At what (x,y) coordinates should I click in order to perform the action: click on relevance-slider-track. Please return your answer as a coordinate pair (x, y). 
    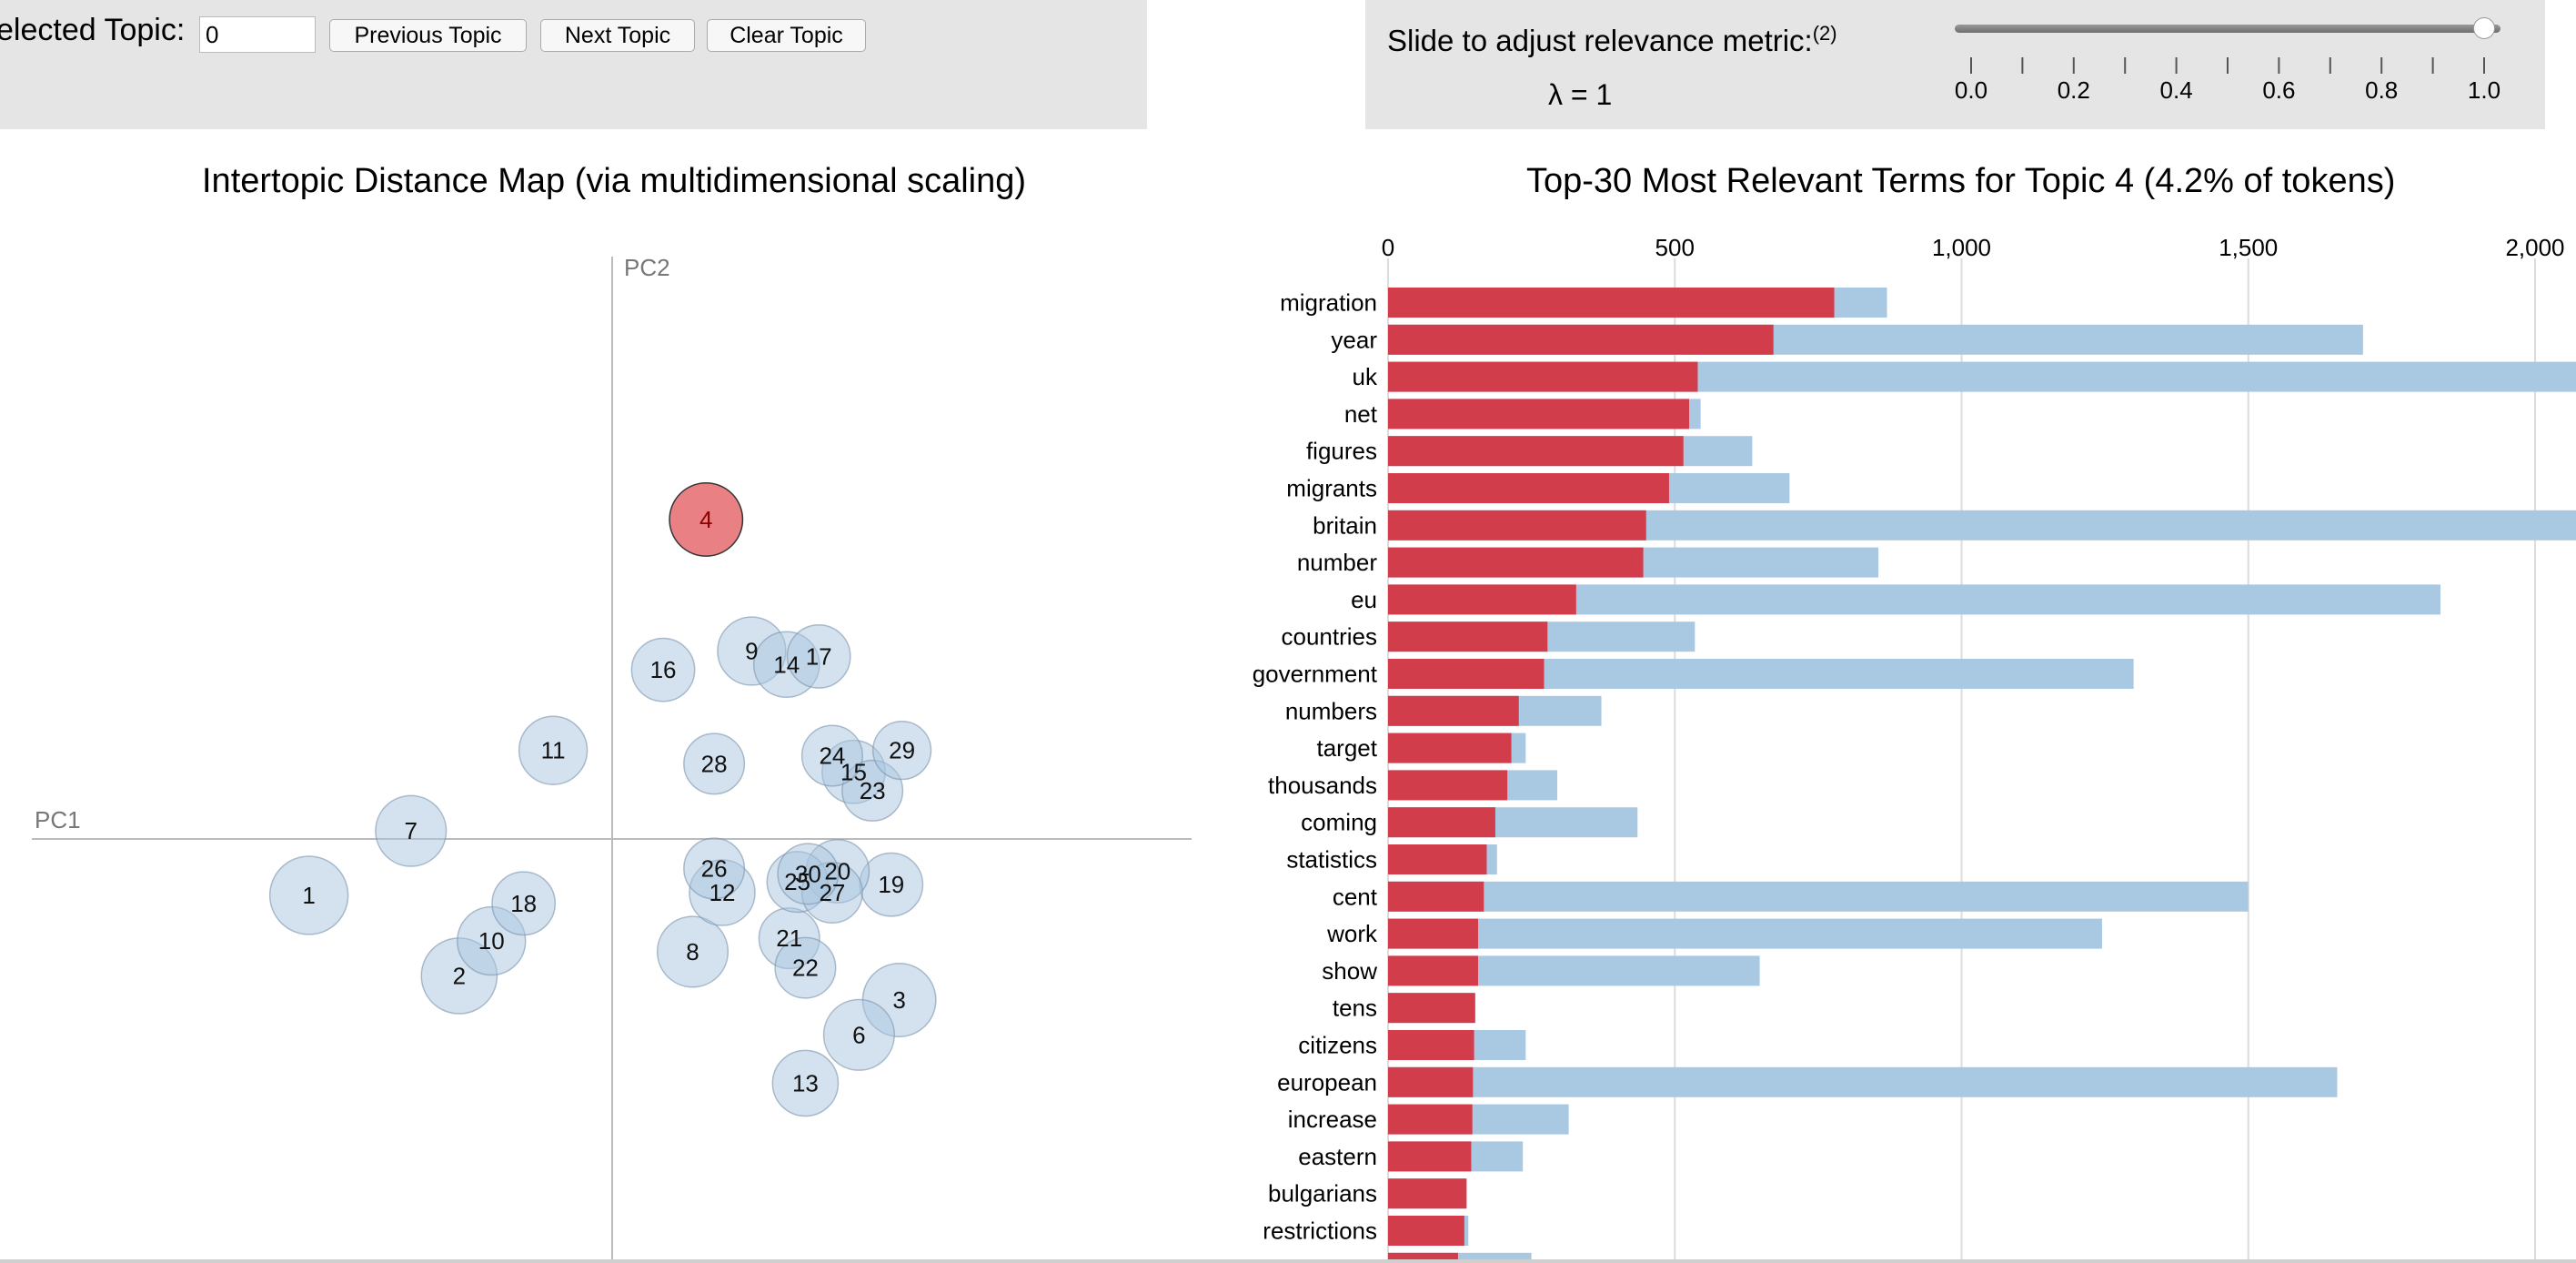
    Looking at the image, I should click on (2228, 29).